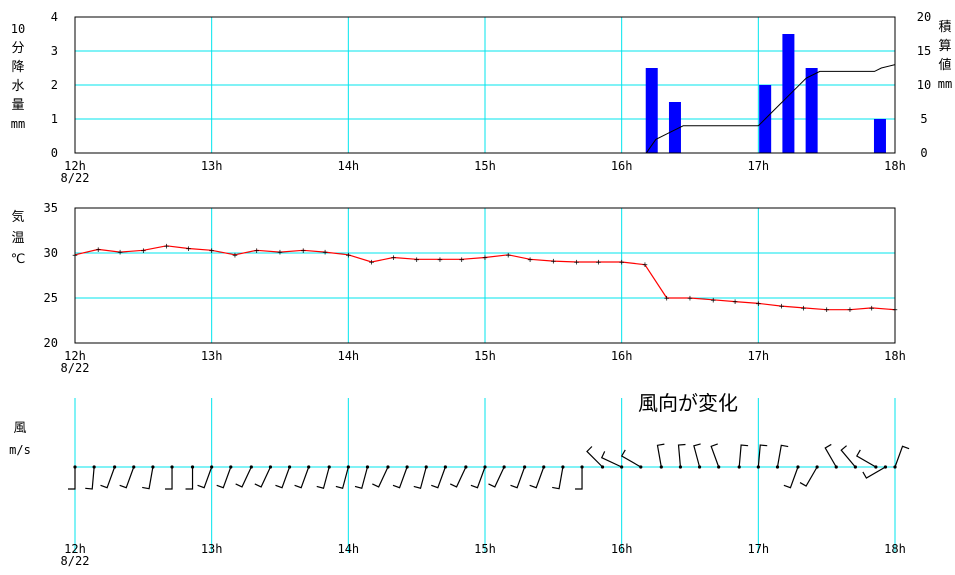 The width and height of the screenshot is (955, 575). I want to click on y-axis-label: 温, so click(17, 238).